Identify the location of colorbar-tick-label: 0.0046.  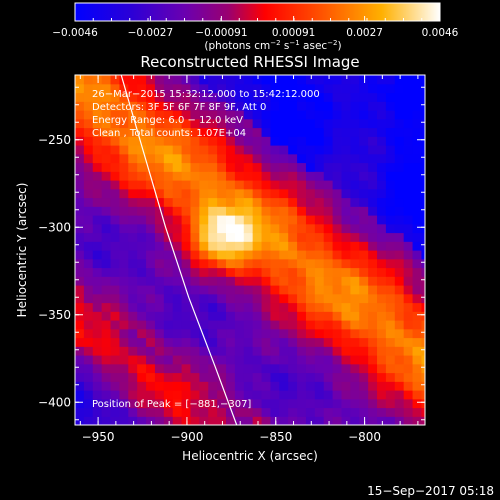
(440, 33).